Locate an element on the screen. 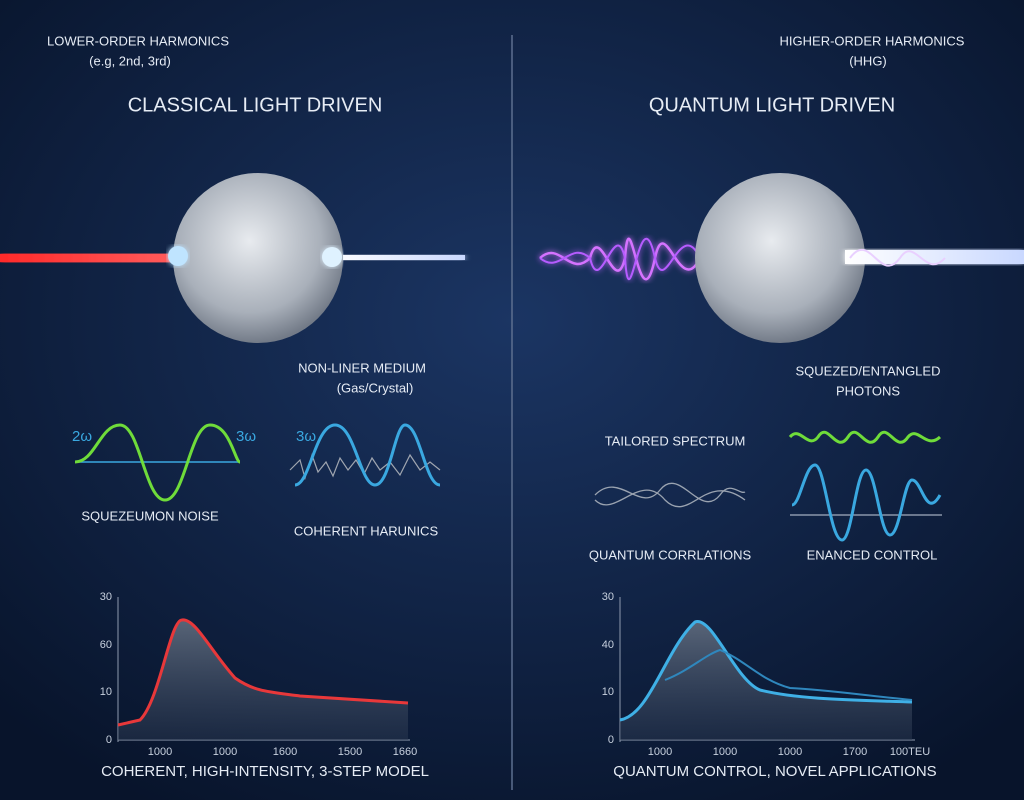 The height and width of the screenshot is (800, 1024). header: LOWER-ORDER HARMONICS is located at coordinates (138, 40).